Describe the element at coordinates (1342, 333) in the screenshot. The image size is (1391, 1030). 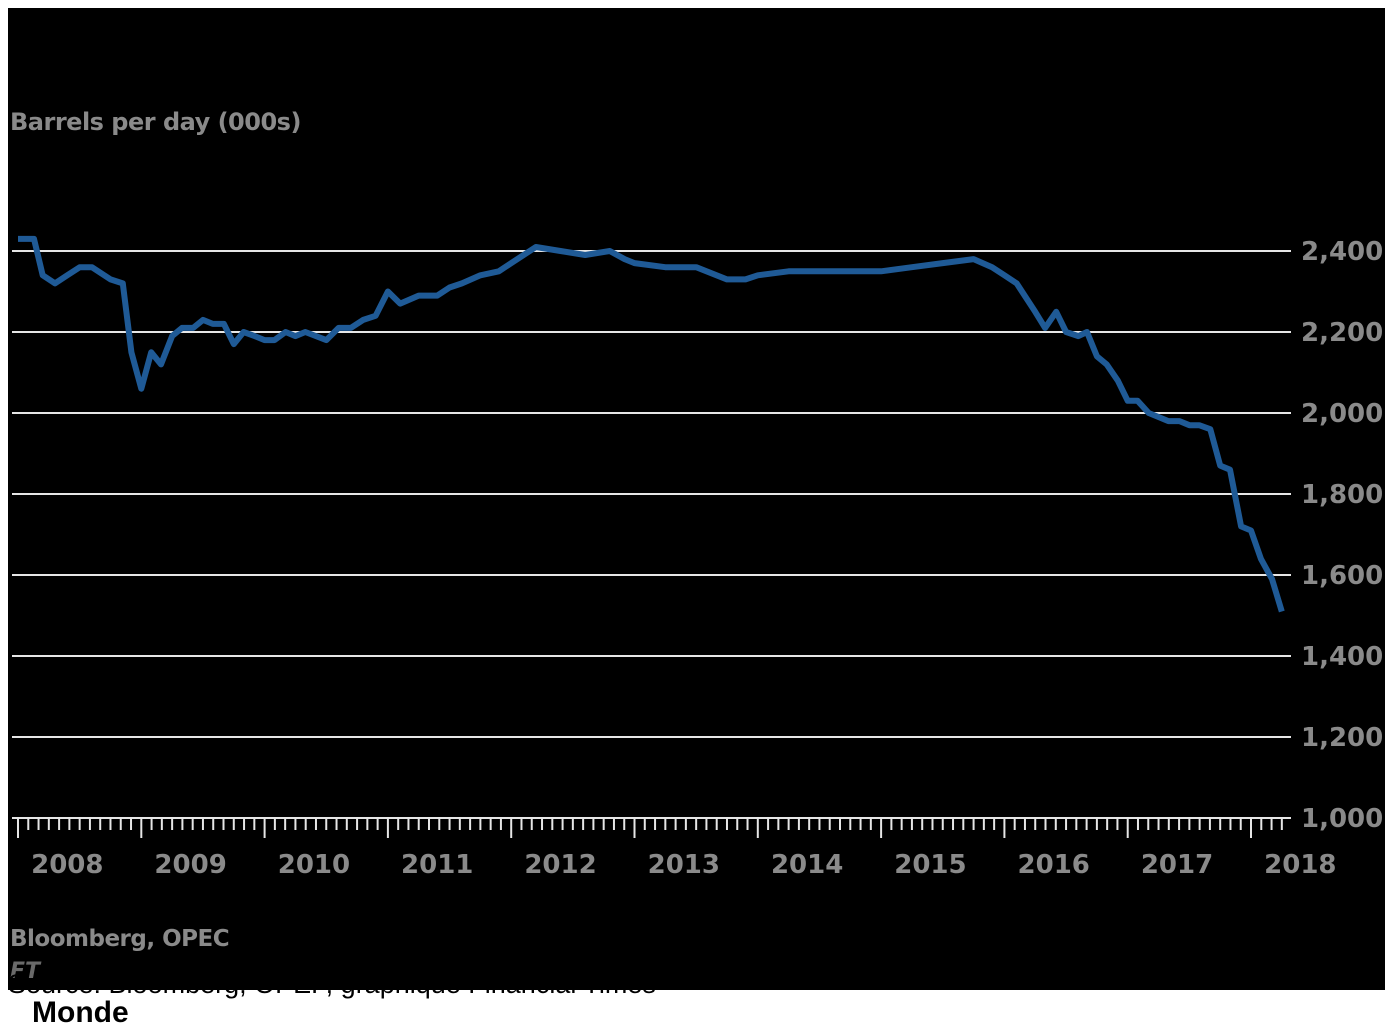
I see `y-tick-label: 2,200` at that location.